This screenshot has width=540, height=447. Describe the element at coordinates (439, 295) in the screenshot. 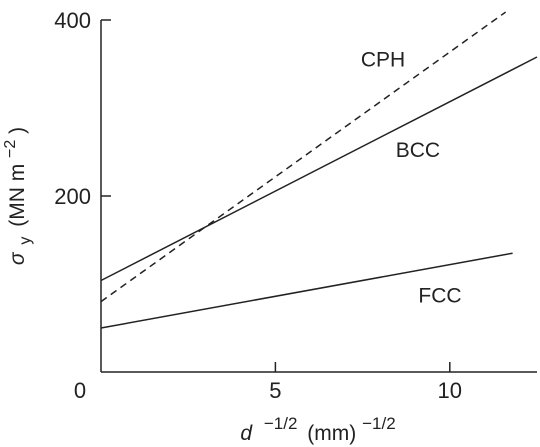

I see `series-label-fcc: FCC` at that location.